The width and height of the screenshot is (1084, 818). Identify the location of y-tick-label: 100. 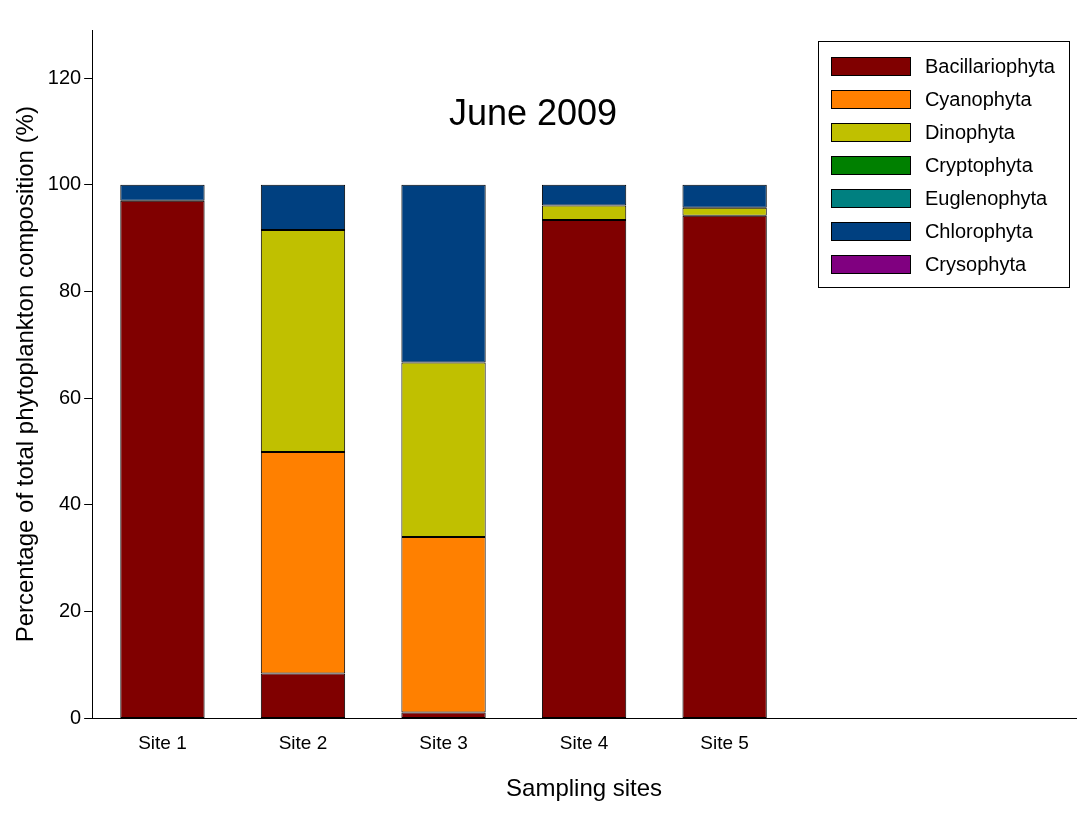
(64, 183).